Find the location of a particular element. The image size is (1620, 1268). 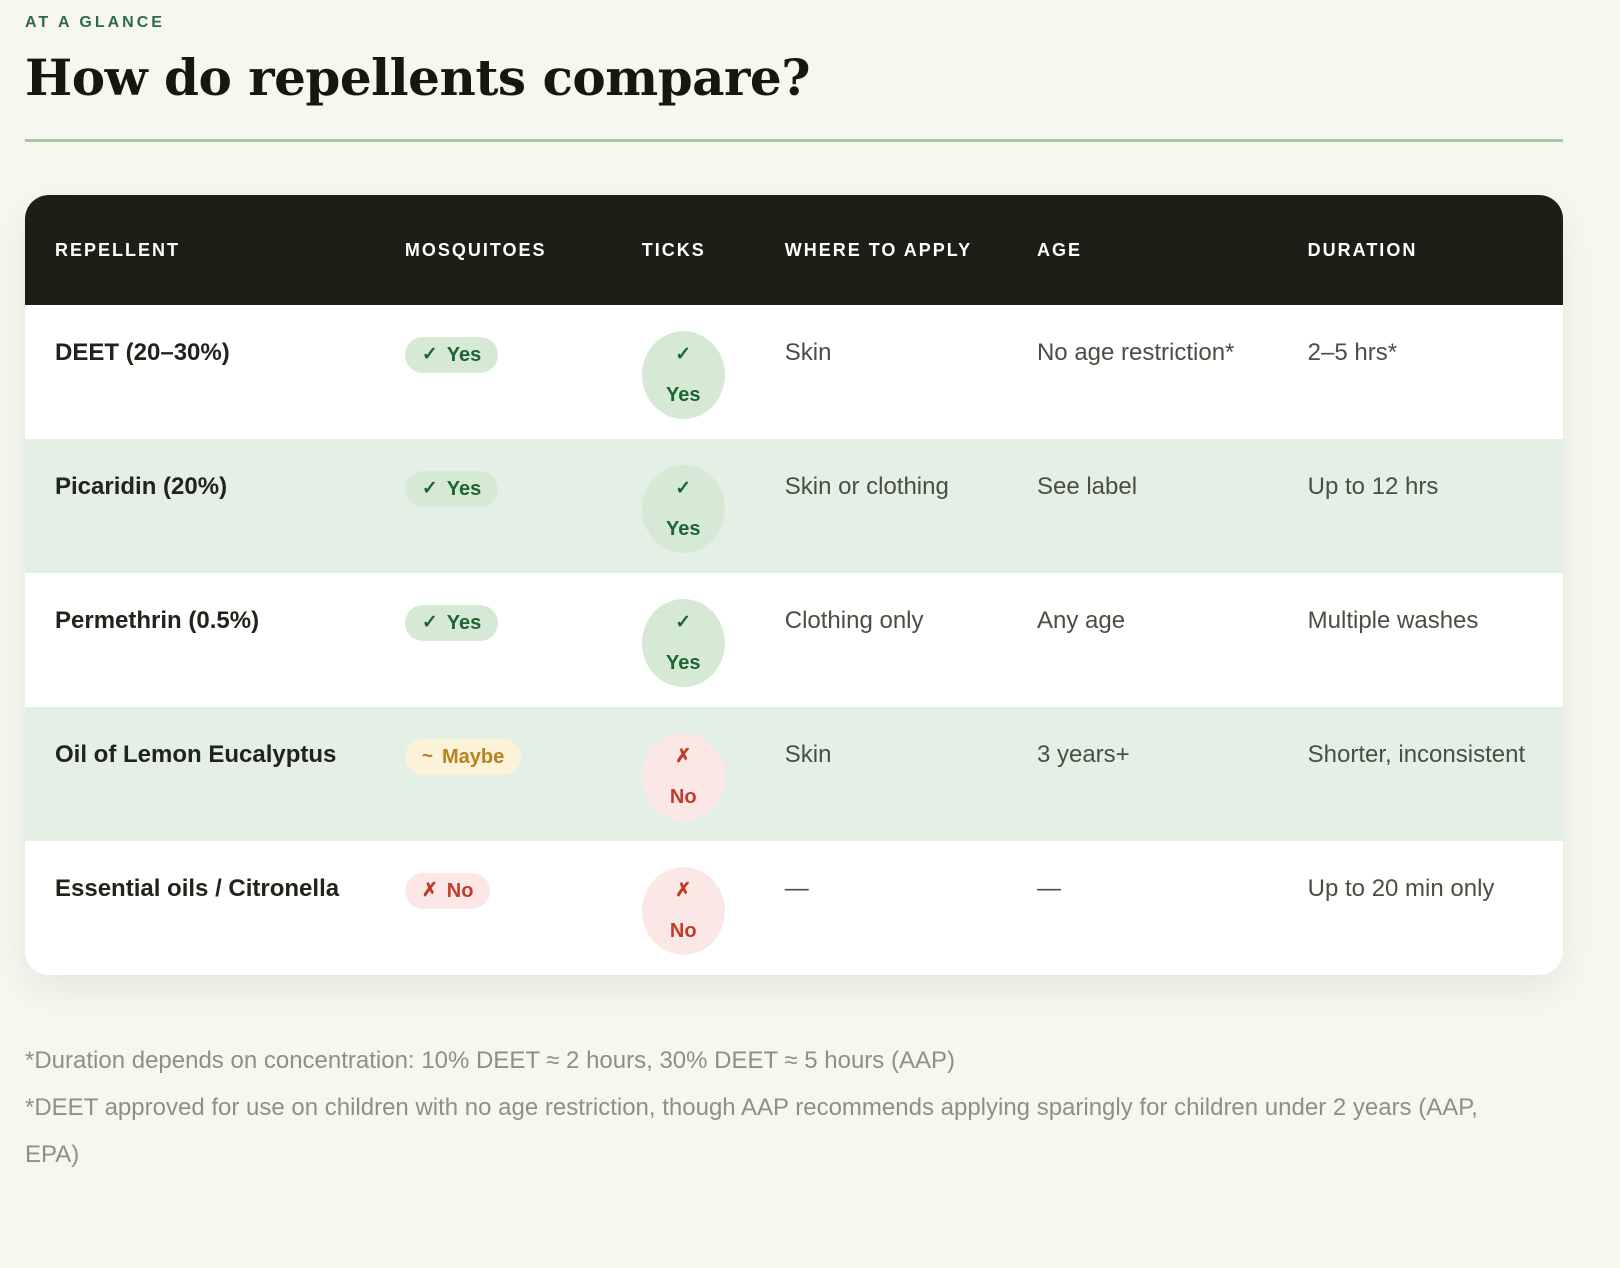

column-header-mosquitoes: MOSQUITOES is located at coordinates (523, 250).